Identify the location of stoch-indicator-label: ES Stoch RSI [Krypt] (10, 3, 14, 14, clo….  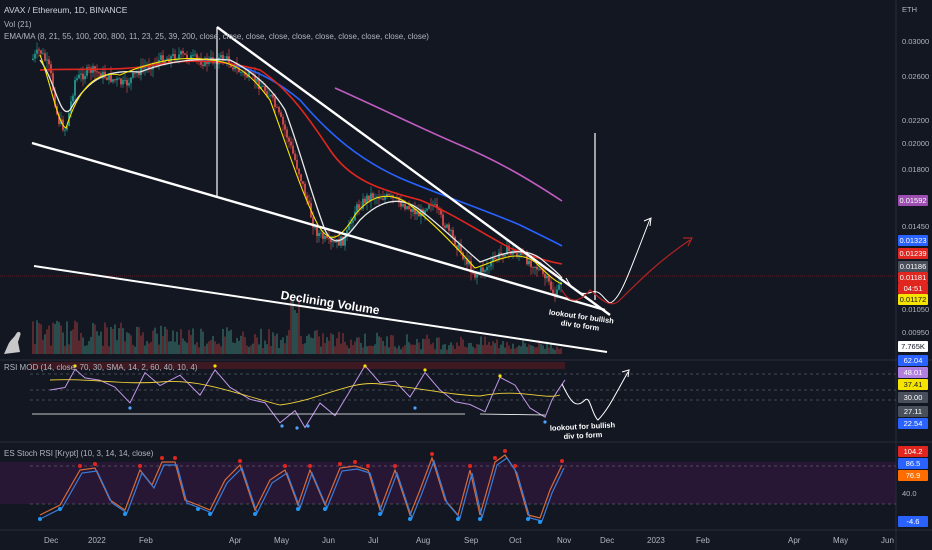
(79, 453).